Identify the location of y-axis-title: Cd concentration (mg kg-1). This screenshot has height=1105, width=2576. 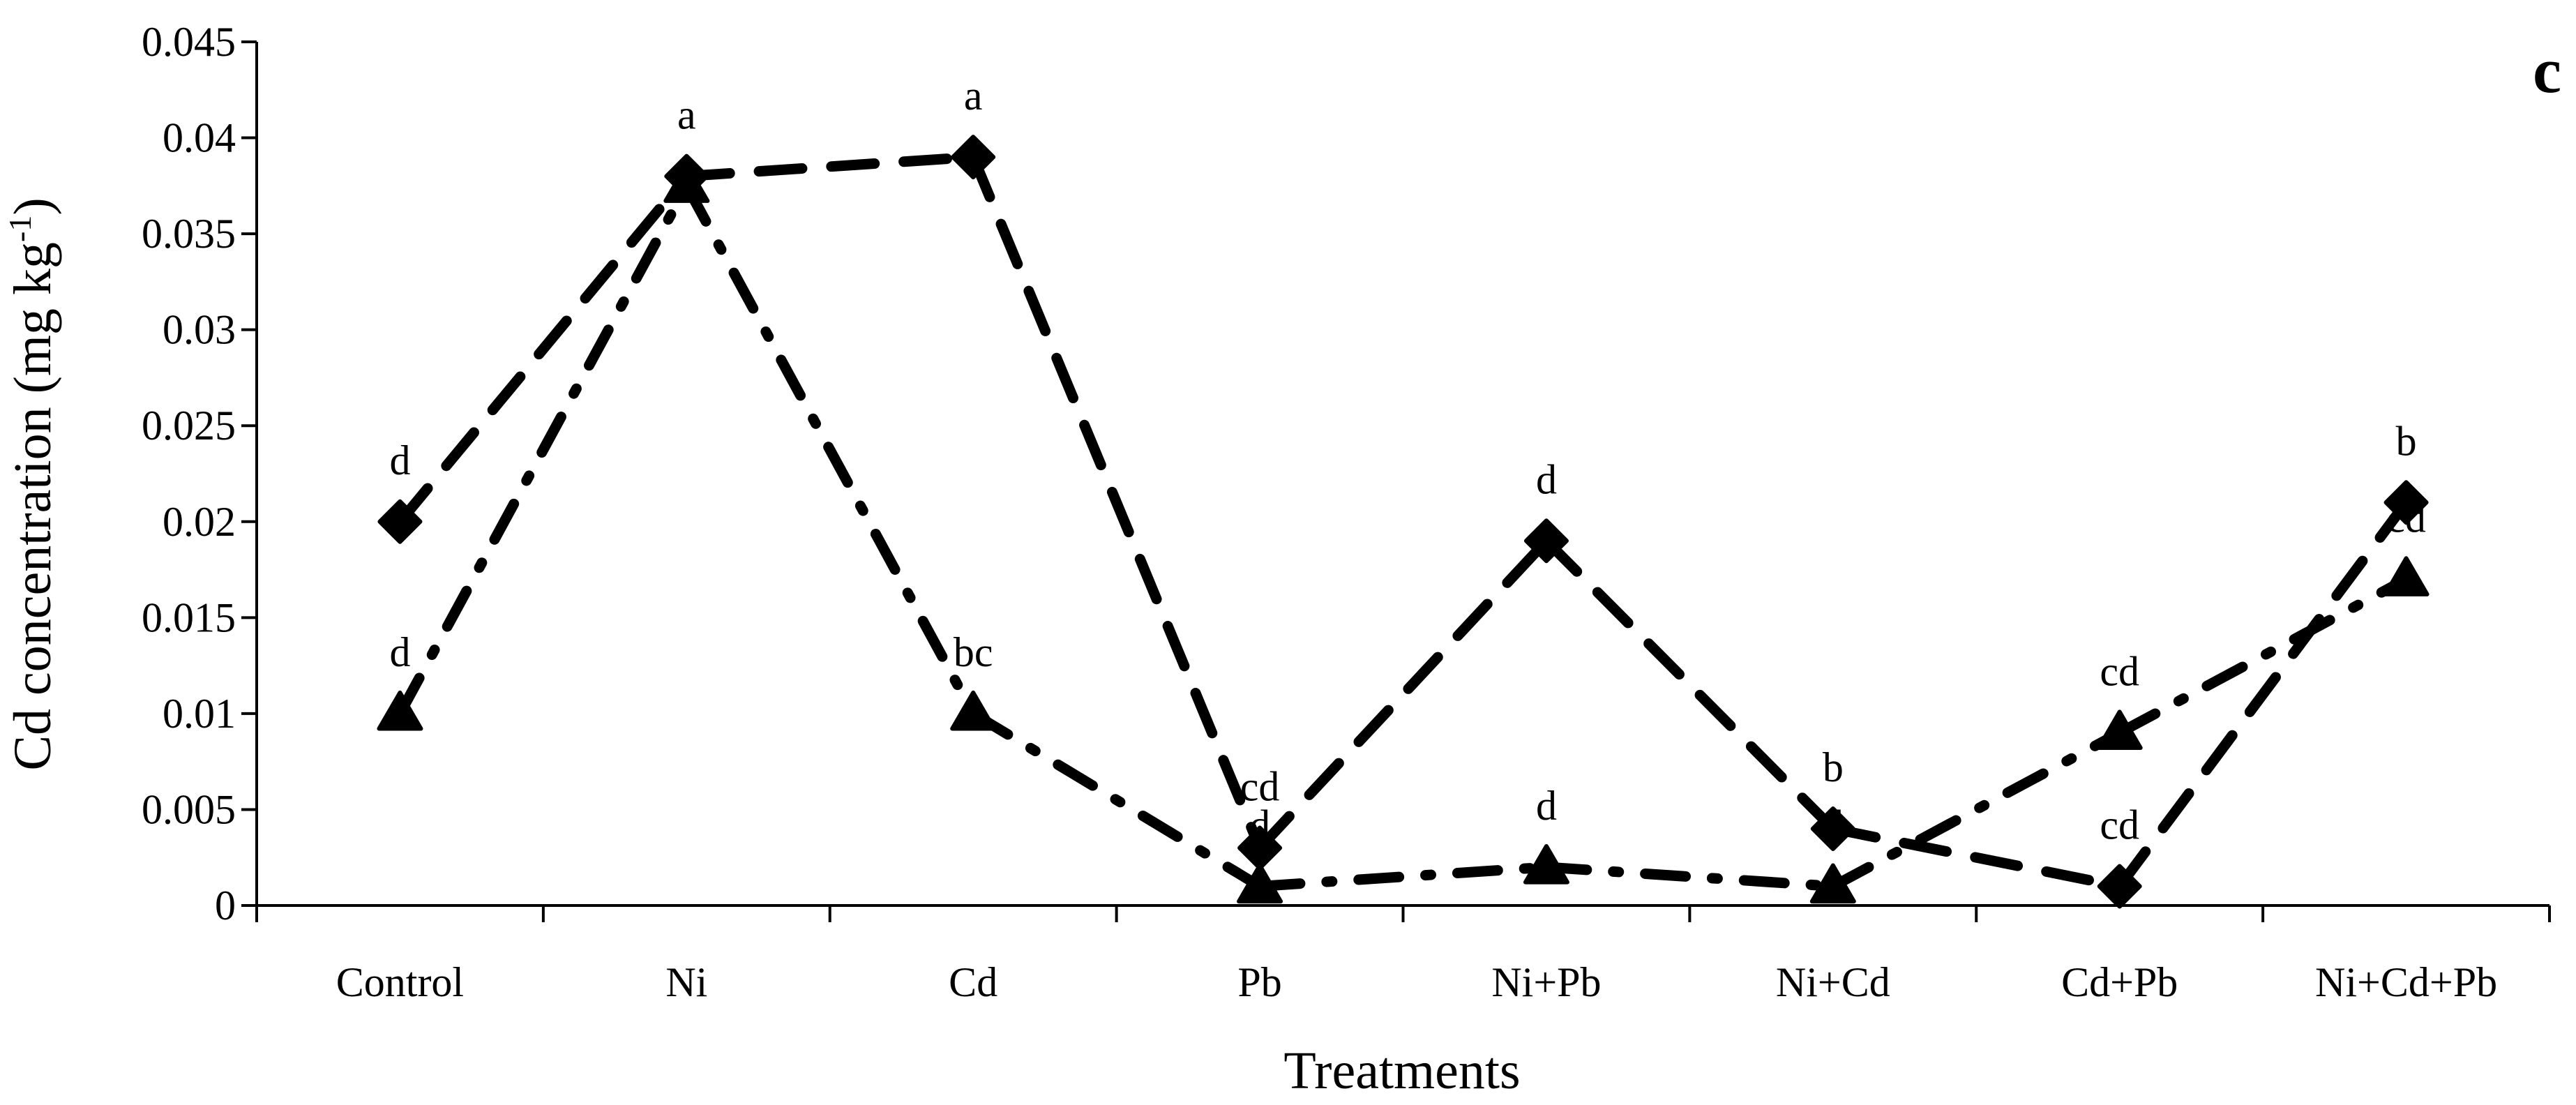
(32, 483).